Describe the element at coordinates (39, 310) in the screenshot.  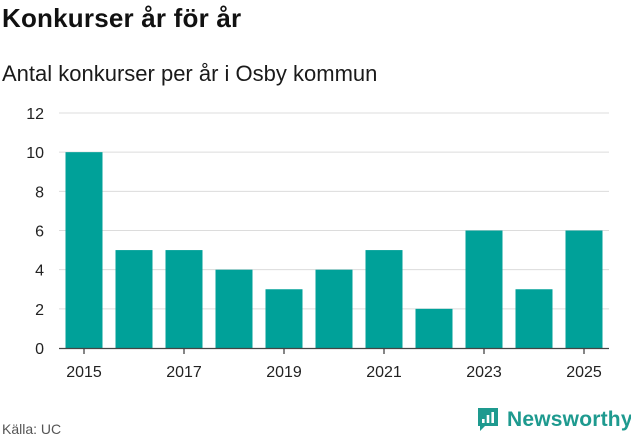
I see `y-tick-label-2: 2` at that location.